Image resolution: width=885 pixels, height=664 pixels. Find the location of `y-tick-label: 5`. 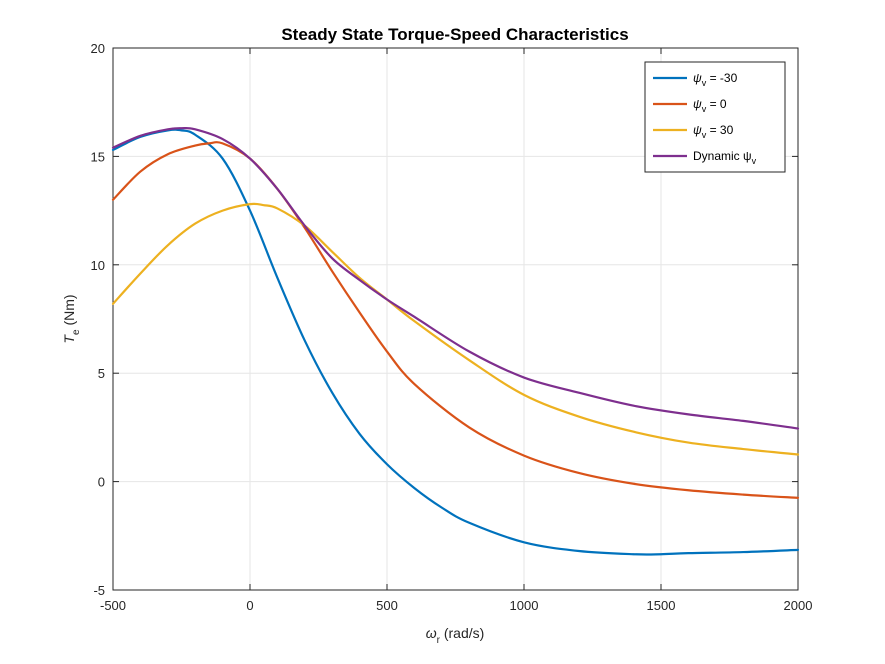

y-tick-label: 5 is located at coordinates (101, 373).